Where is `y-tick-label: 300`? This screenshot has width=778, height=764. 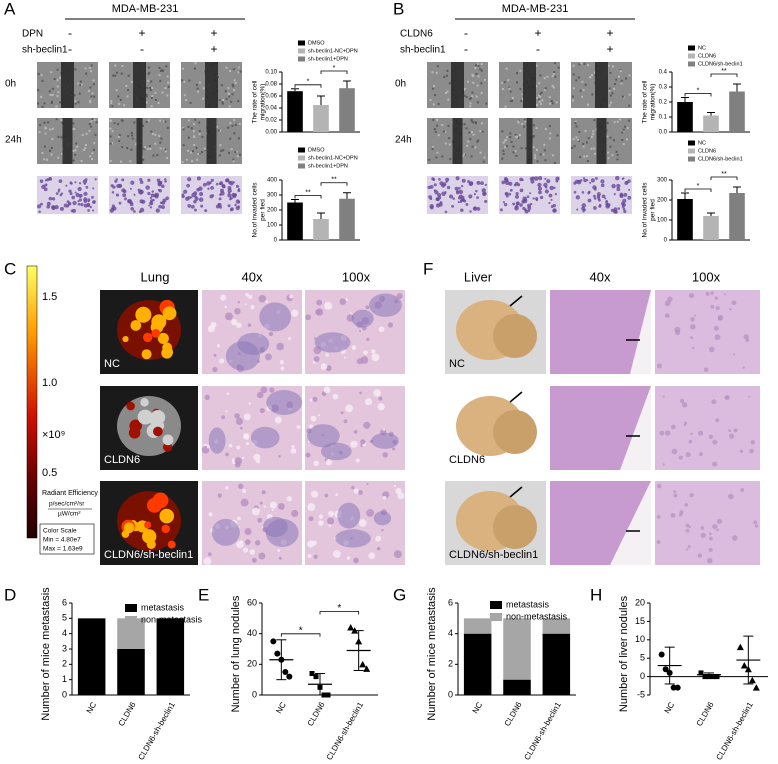
y-tick-label: 300 is located at coordinates (662, 181).